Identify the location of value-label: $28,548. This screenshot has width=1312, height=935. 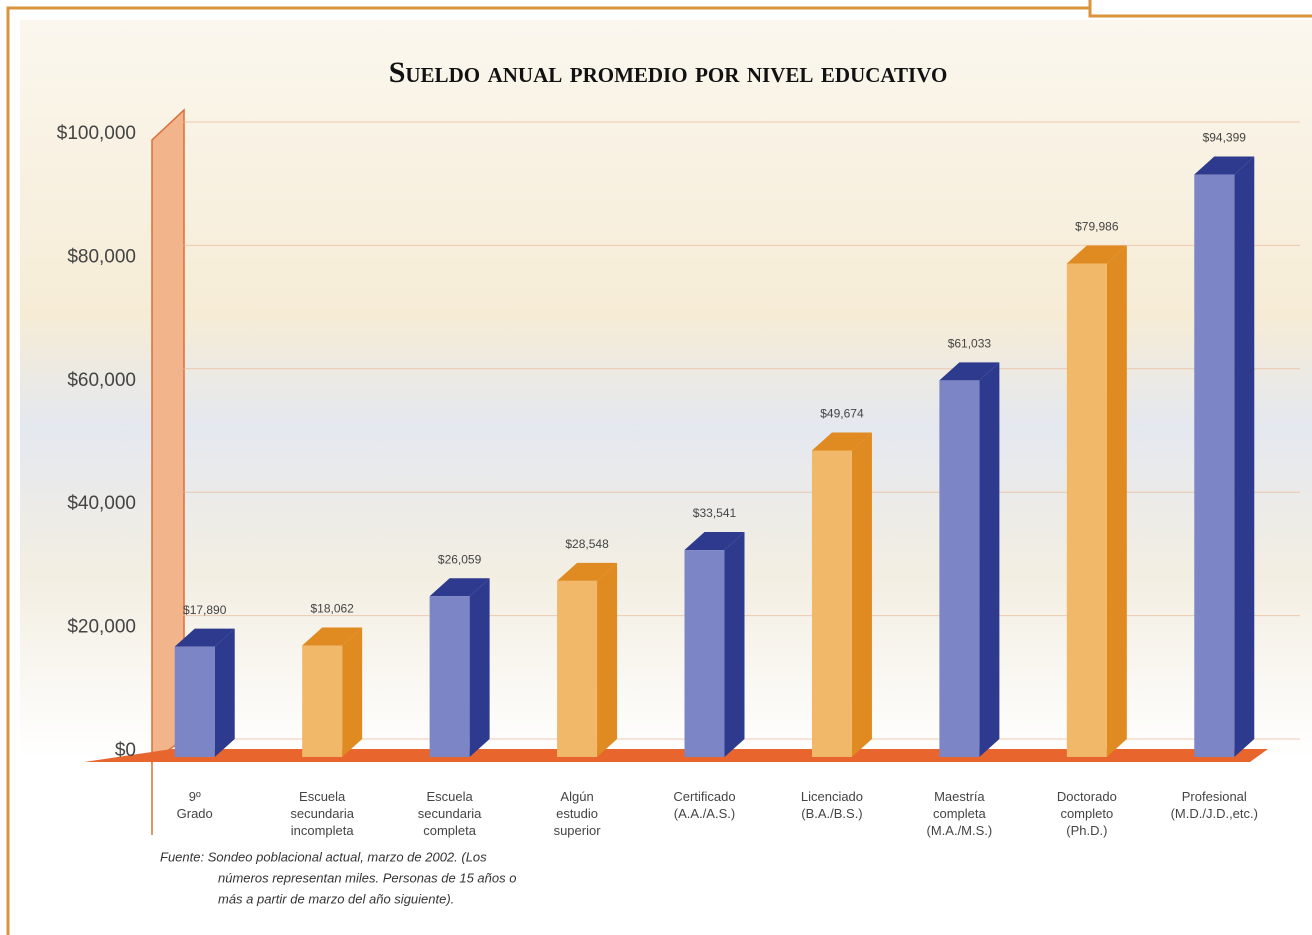
(587, 544).